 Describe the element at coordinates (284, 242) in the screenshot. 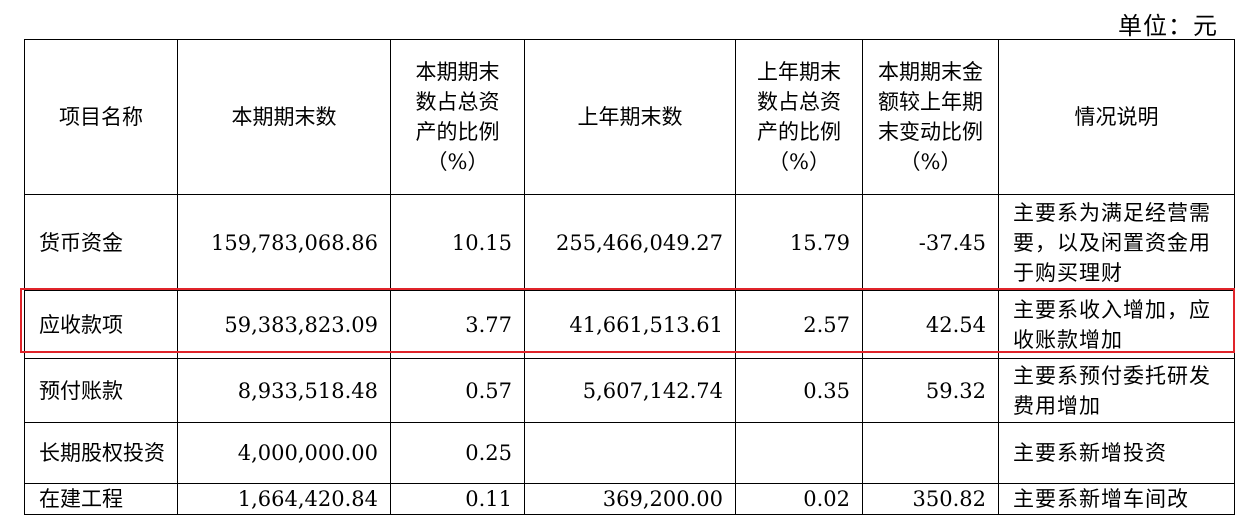

I see `current-amount: 159,783,068.86` at that location.